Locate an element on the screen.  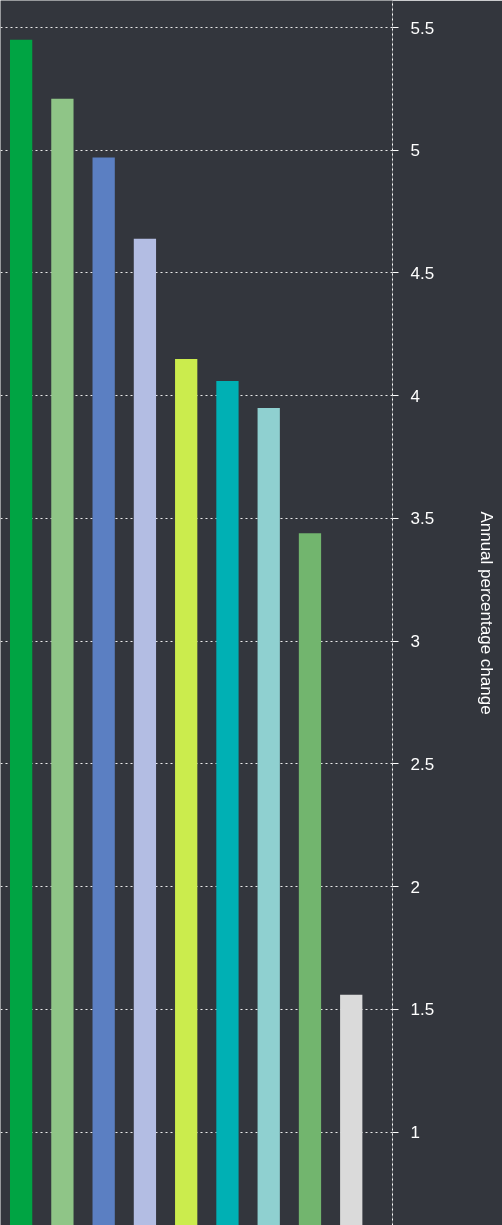
y-tick-label: 1 is located at coordinates (415, 1133).